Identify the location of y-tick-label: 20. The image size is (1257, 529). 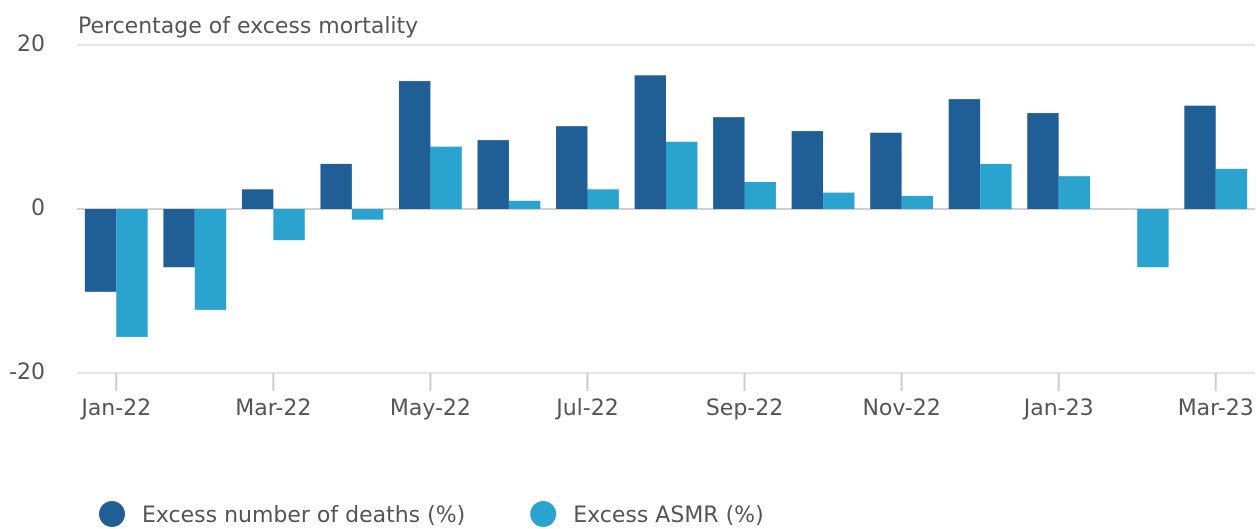
(31, 44).